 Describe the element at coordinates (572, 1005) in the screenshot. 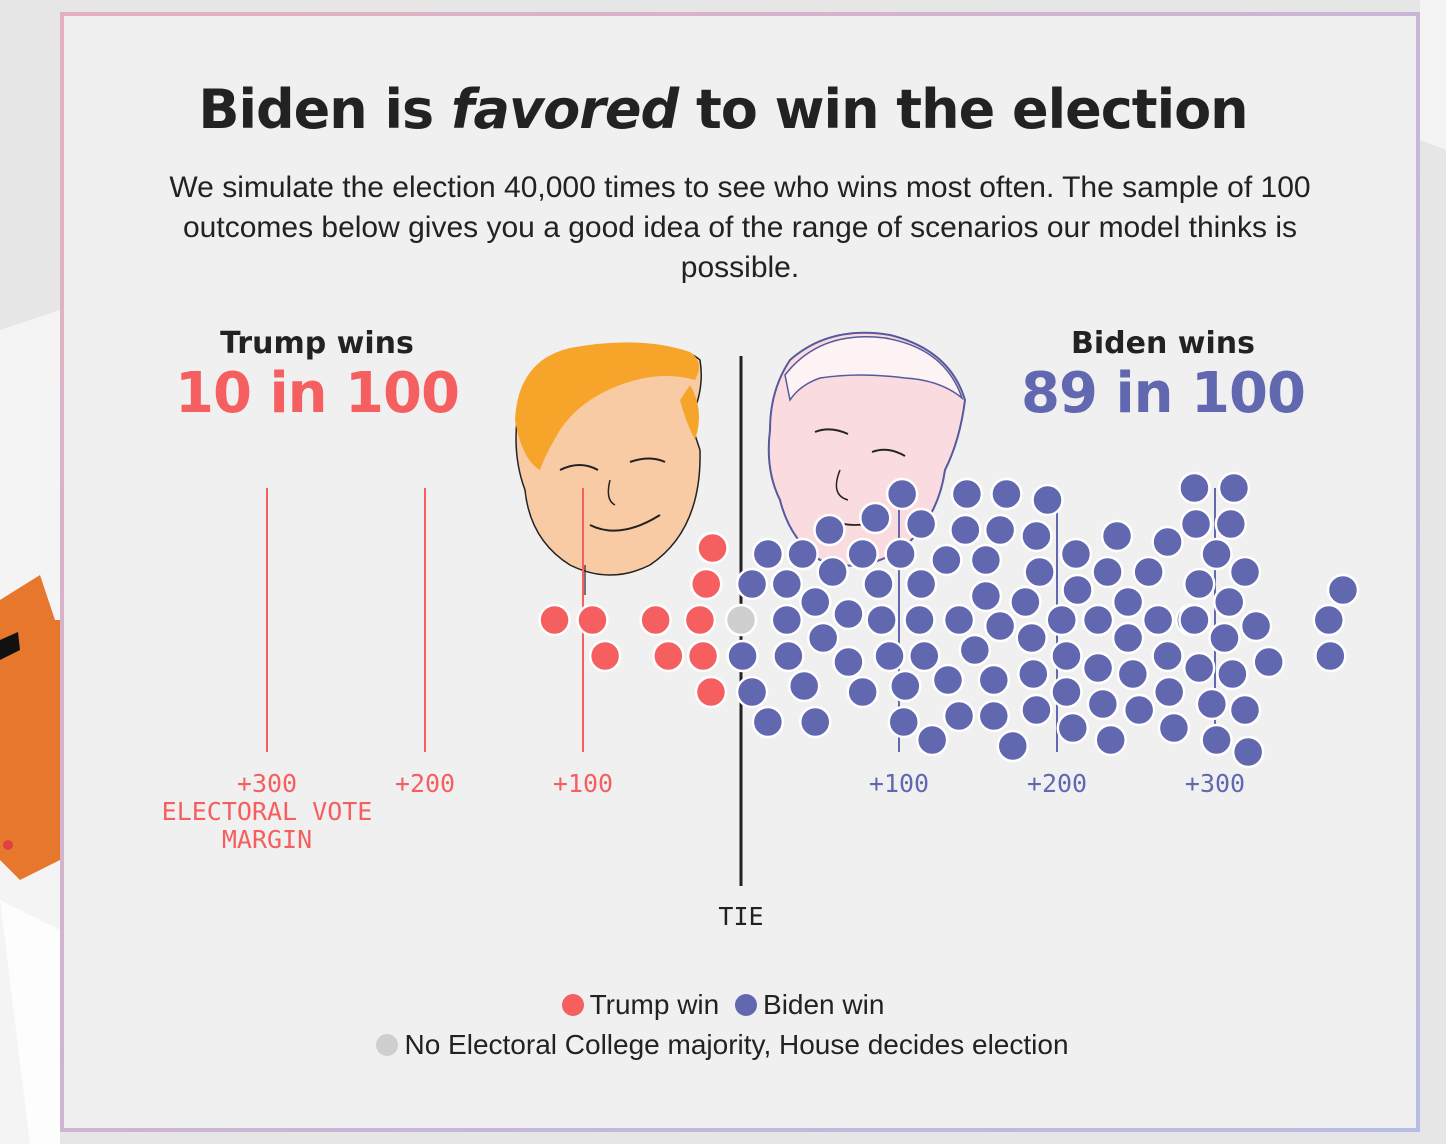

I see `legend-swatch-trump` at that location.